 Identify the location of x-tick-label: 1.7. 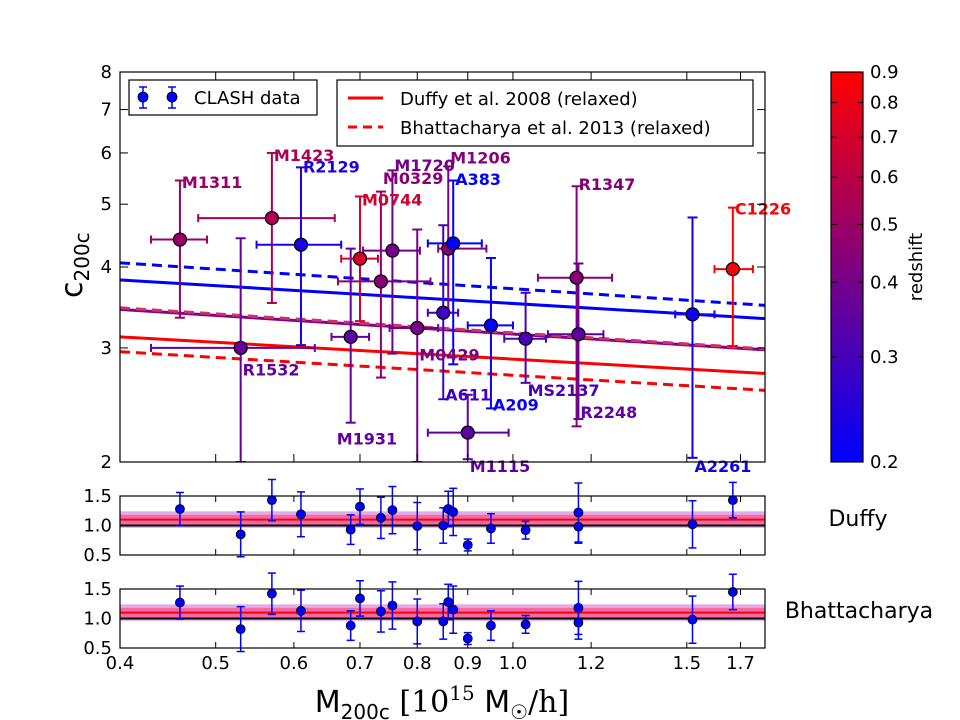
(740, 663).